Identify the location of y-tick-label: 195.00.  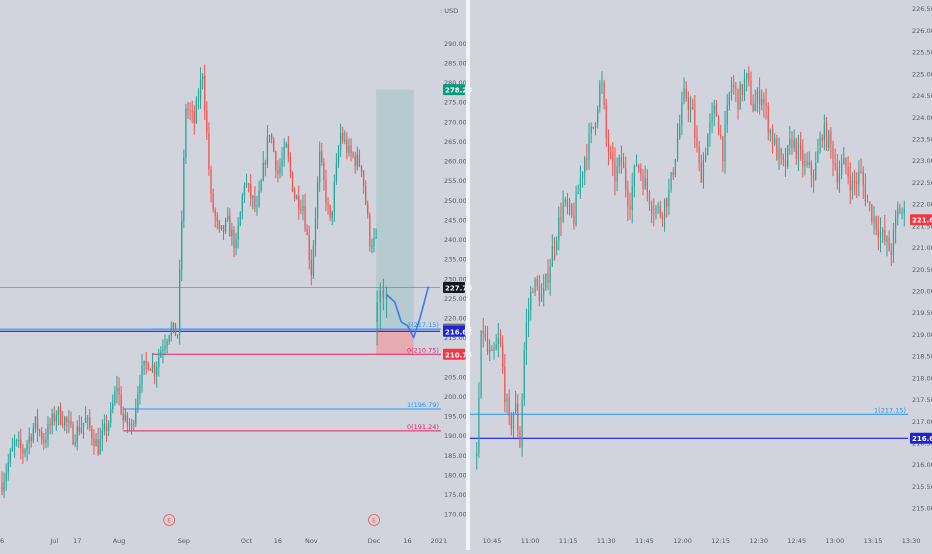
(455, 417).